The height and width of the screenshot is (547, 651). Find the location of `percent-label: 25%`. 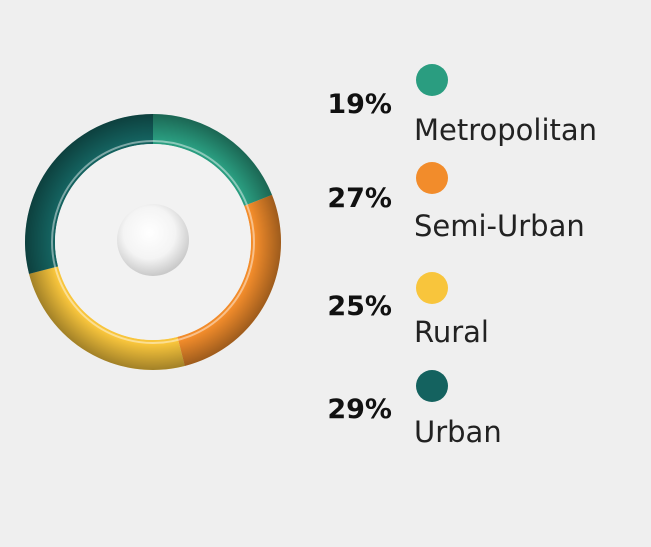

percent-label: 25% is located at coordinates (359, 306).